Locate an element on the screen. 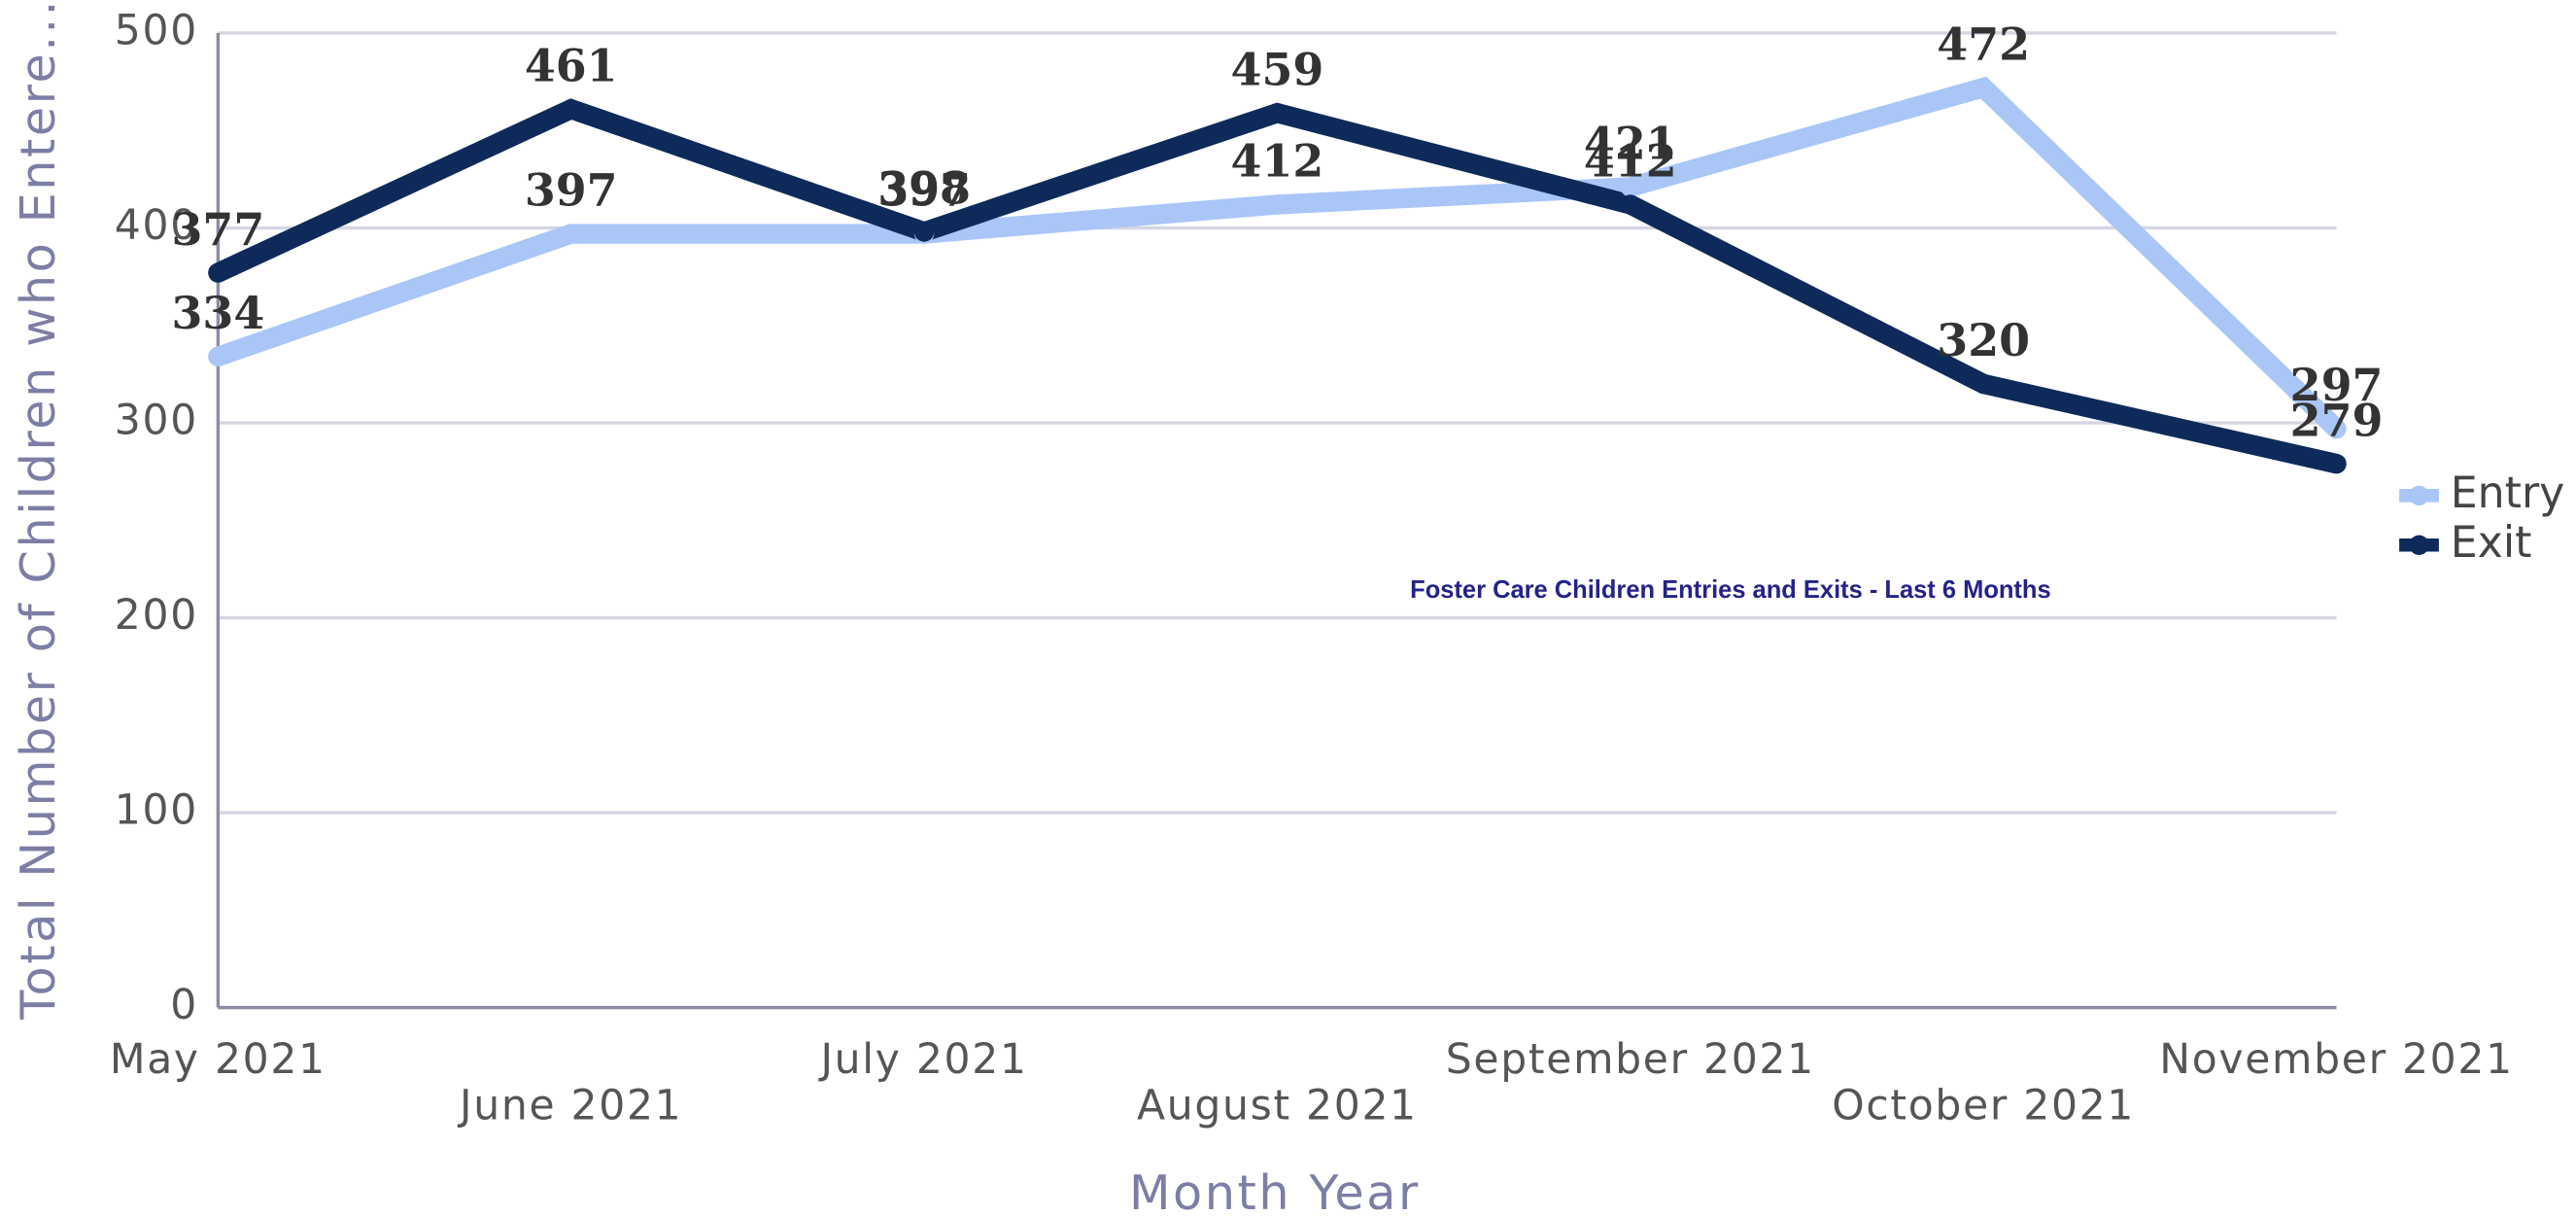 This screenshot has width=2576, height=1216. x-tick-label: August 2021 is located at coordinates (1277, 1106).